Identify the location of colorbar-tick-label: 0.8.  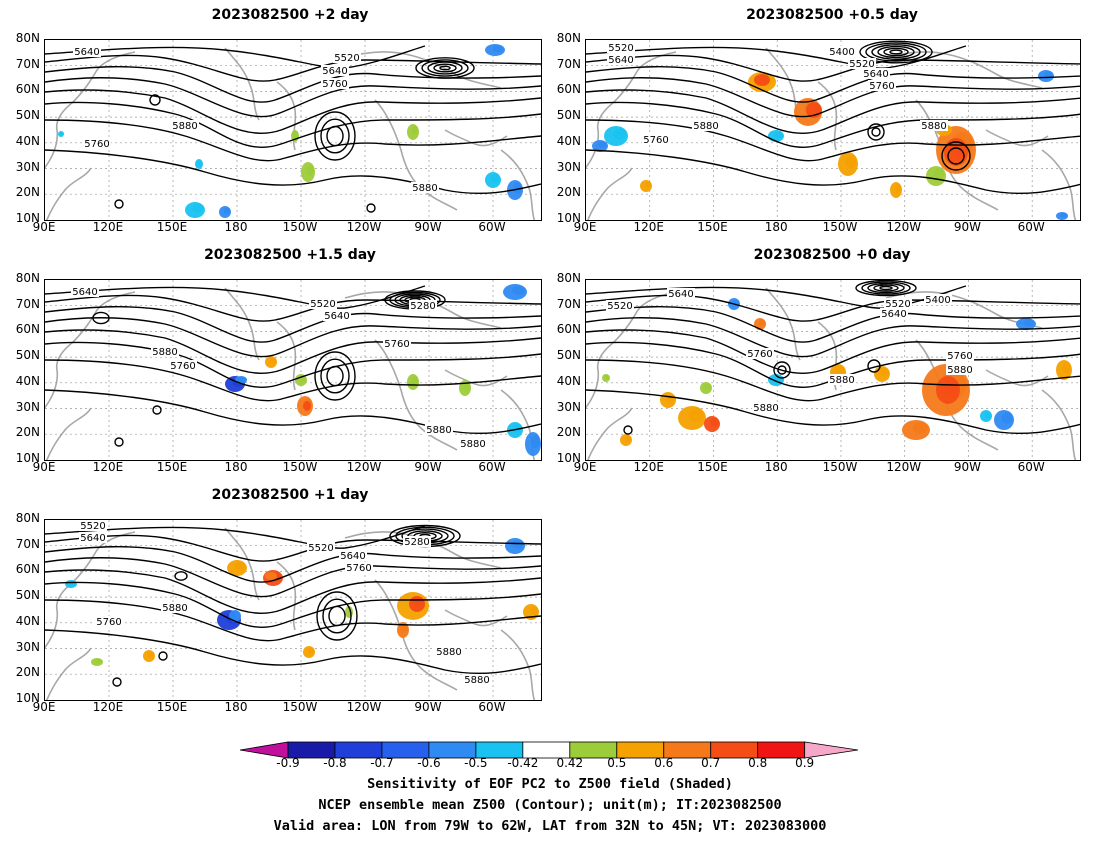
(758, 763).